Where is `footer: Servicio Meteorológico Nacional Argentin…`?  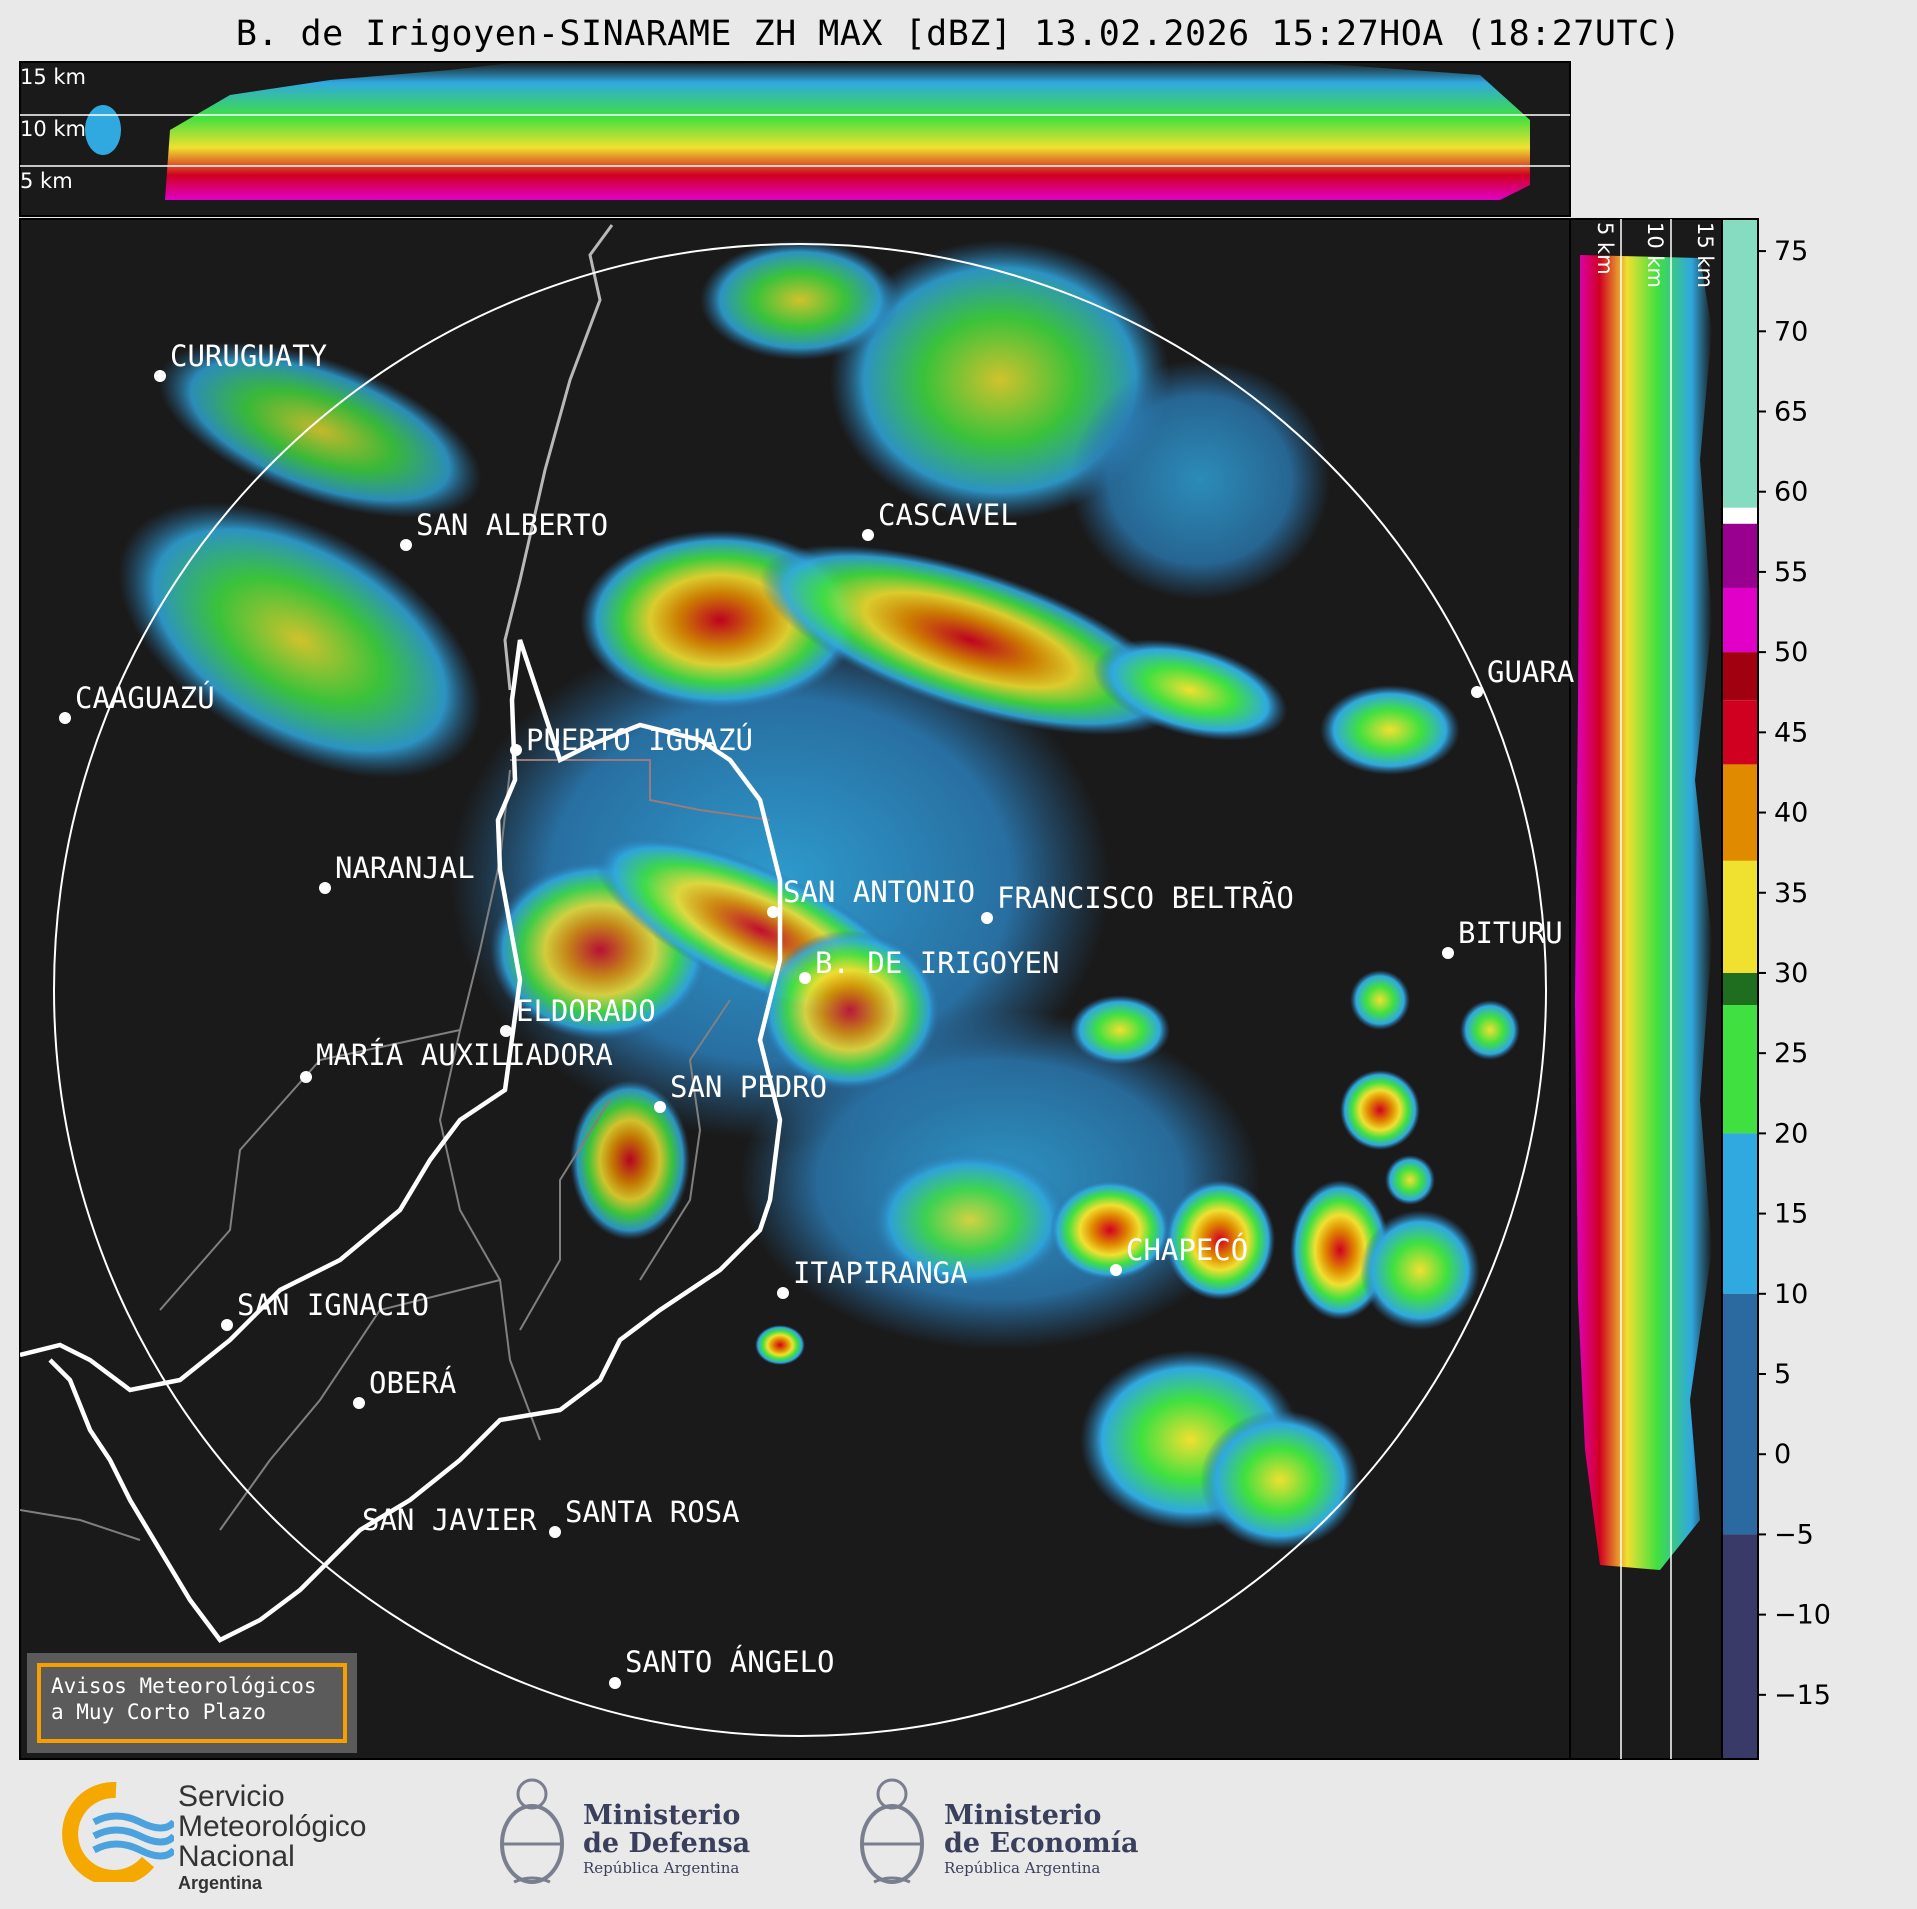 footer: Servicio Meteorológico Nacional Argentin… is located at coordinates (958, 1834).